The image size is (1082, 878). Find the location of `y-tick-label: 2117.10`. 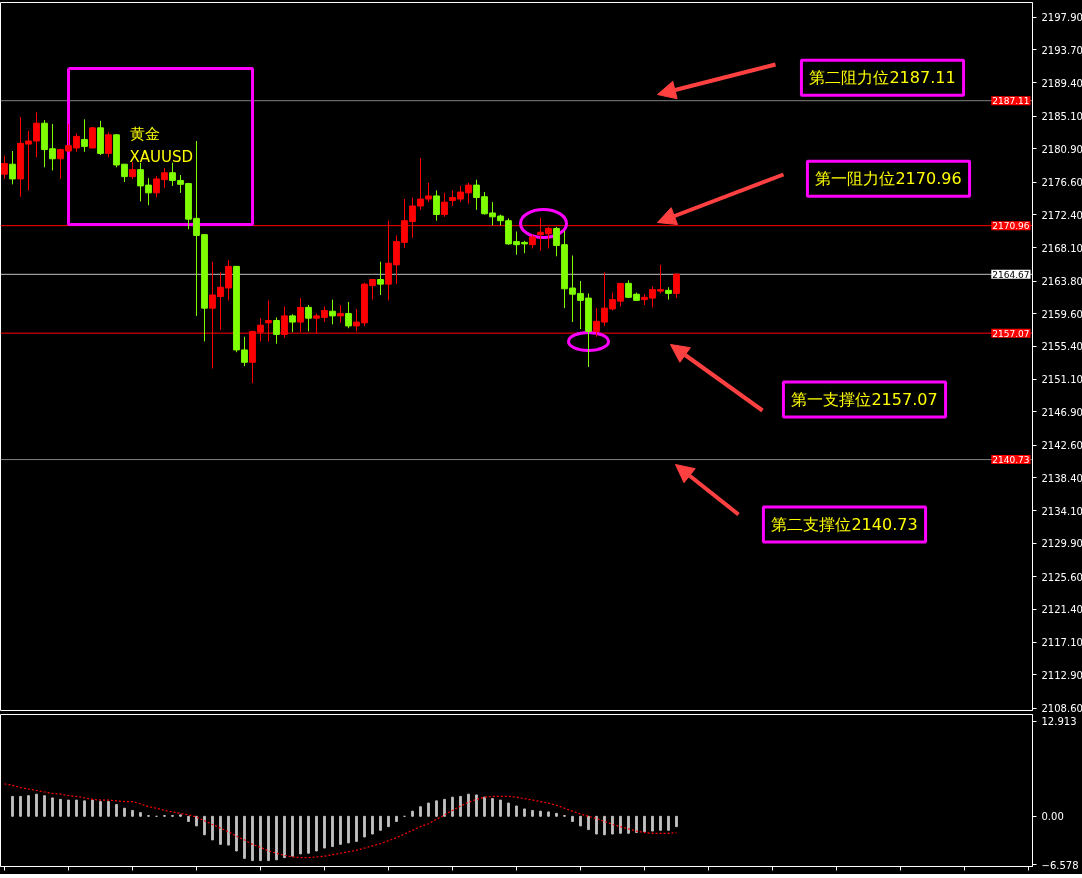

y-tick-label: 2117.10 is located at coordinates (1061, 643).